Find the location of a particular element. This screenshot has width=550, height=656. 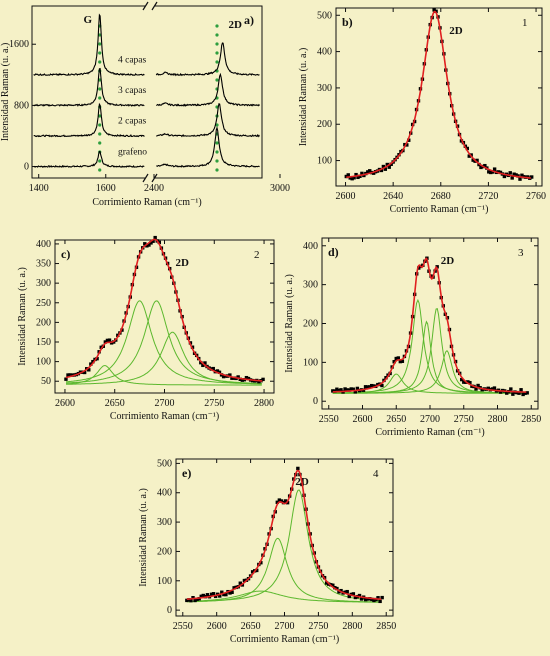

x-tick-label: 2680 is located at coordinates (441, 196).